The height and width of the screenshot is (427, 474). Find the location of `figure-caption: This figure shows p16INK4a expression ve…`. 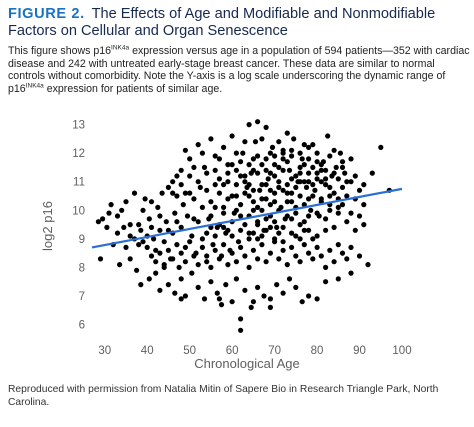

figure-caption: This figure shows p16INK4a expression ve… is located at coordinates (239, 70).